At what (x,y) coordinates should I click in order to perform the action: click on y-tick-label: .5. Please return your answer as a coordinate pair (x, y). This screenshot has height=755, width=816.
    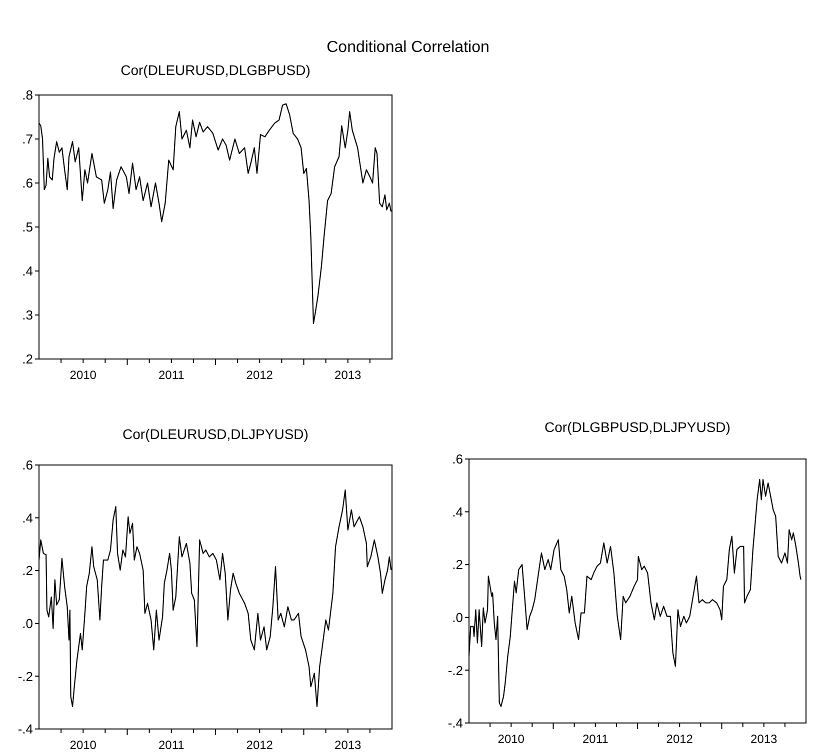
    Looking at the image, I should click on (27, 227).